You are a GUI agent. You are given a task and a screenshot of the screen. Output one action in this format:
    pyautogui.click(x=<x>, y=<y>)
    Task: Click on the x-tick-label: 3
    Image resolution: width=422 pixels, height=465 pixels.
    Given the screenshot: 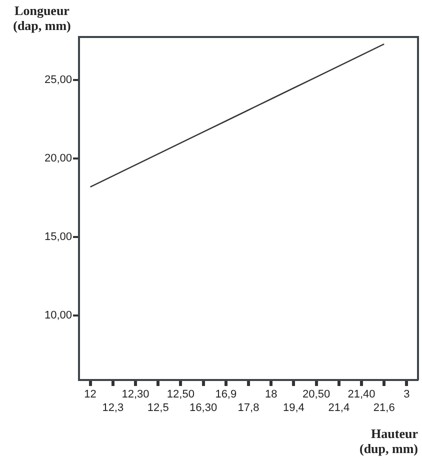 What is the action you would take?
    pyautogui.click(x=407, y=394)
    